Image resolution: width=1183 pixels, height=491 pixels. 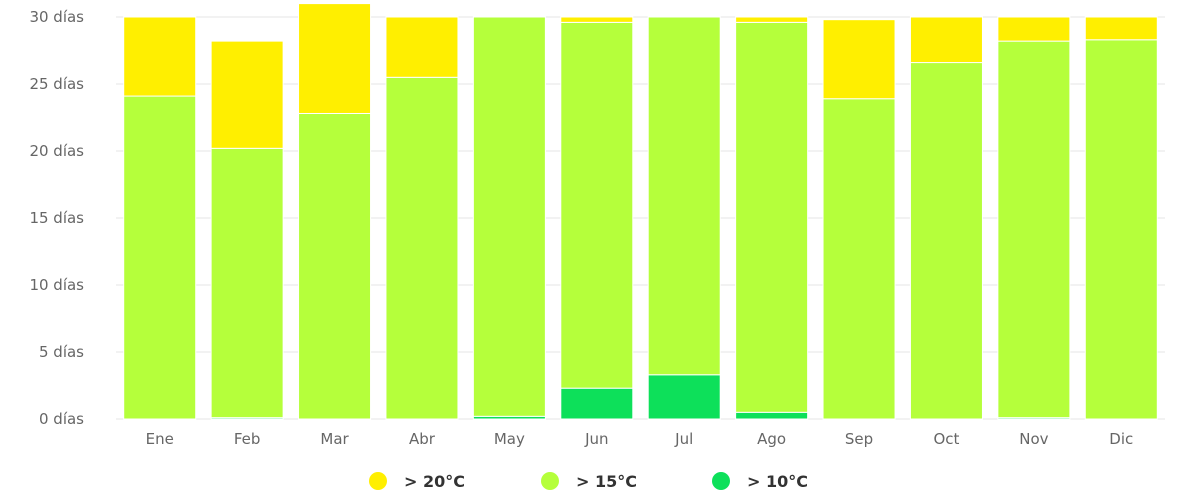 I want to click on legend-item: > 20°C, so click(x=417, y=481).